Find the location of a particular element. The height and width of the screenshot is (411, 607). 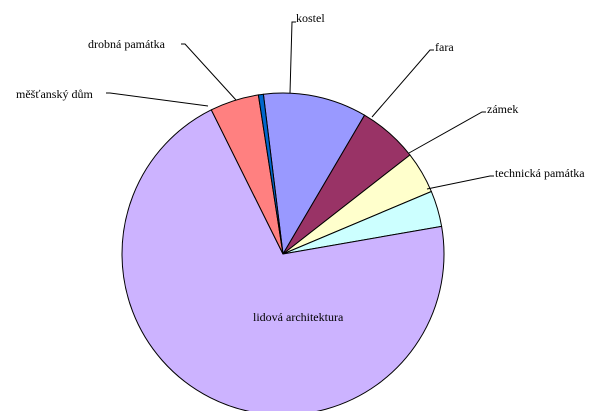

label-kostel: kostel is located at coordinates (310, 18).